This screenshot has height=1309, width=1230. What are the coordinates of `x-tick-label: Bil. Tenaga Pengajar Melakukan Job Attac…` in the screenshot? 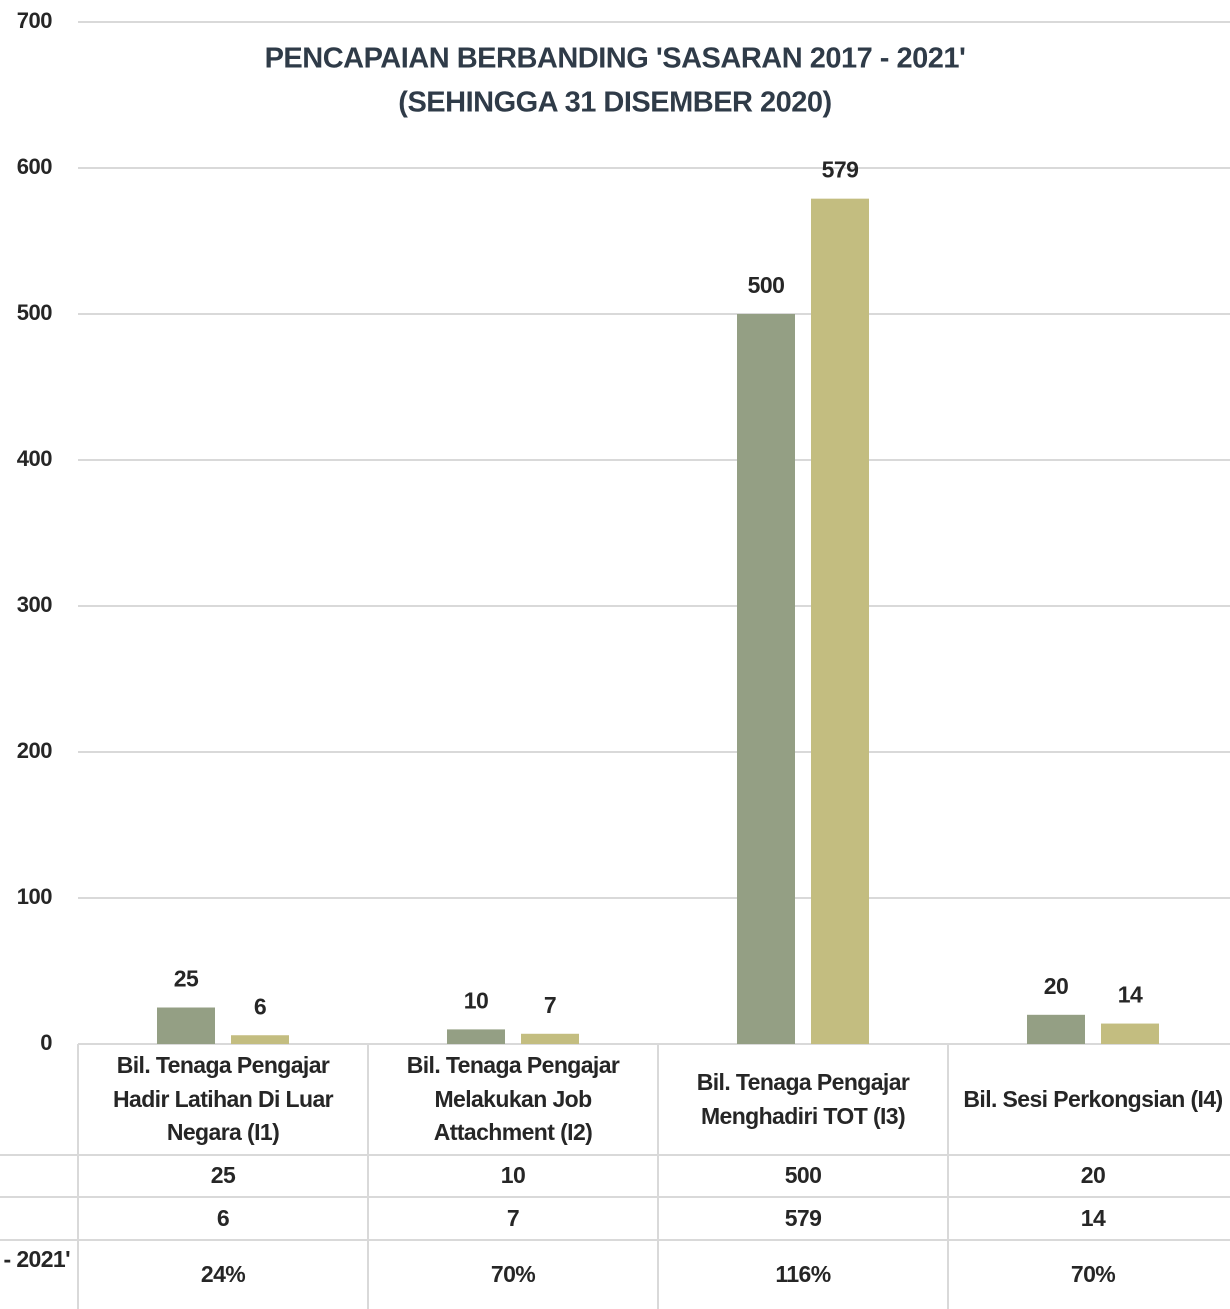 It's located at (513, 1099).